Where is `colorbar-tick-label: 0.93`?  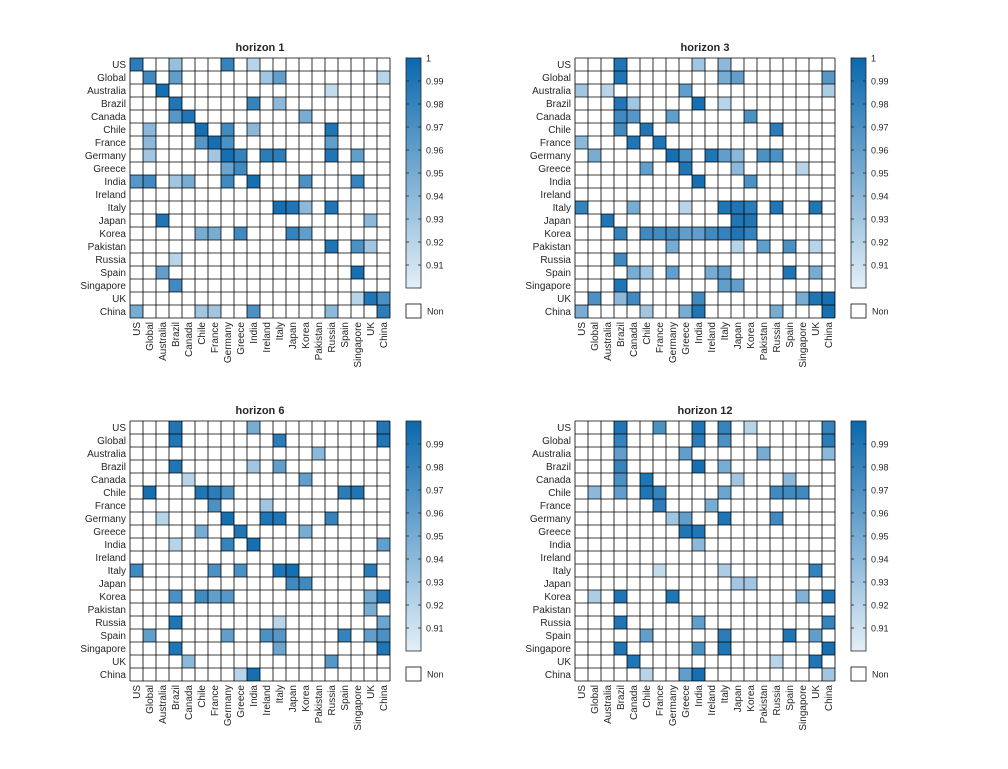
colorbar-tick-label: 0.93 is located at coordinates (435, 583).